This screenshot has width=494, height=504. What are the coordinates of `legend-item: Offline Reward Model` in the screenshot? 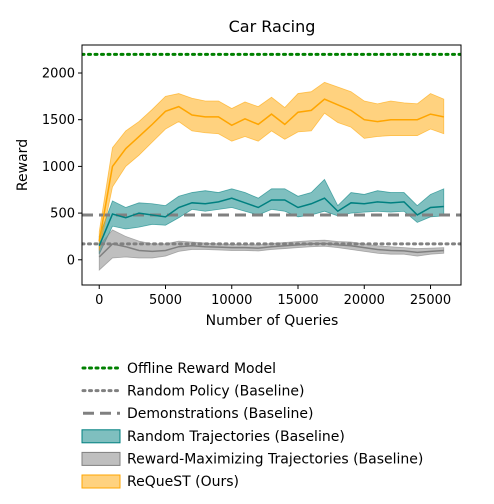 It's located at (178, 369).